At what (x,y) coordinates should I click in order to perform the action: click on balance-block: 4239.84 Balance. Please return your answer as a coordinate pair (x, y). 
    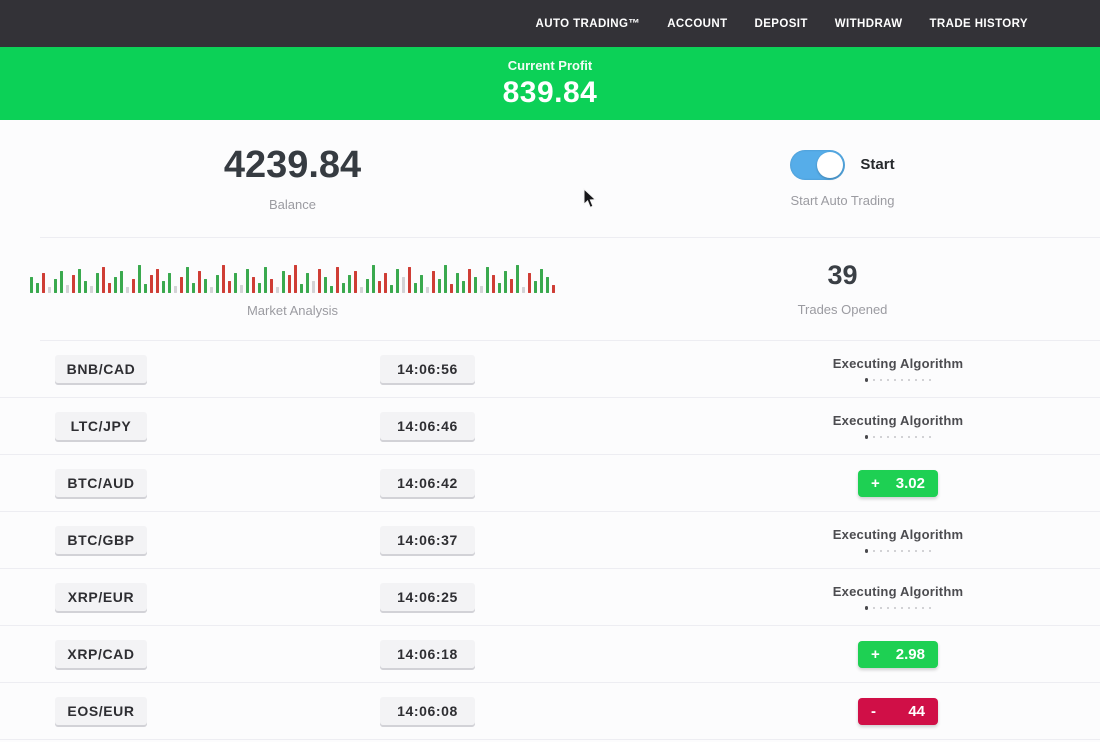
    Looking at the image, I should click on (292, 178).